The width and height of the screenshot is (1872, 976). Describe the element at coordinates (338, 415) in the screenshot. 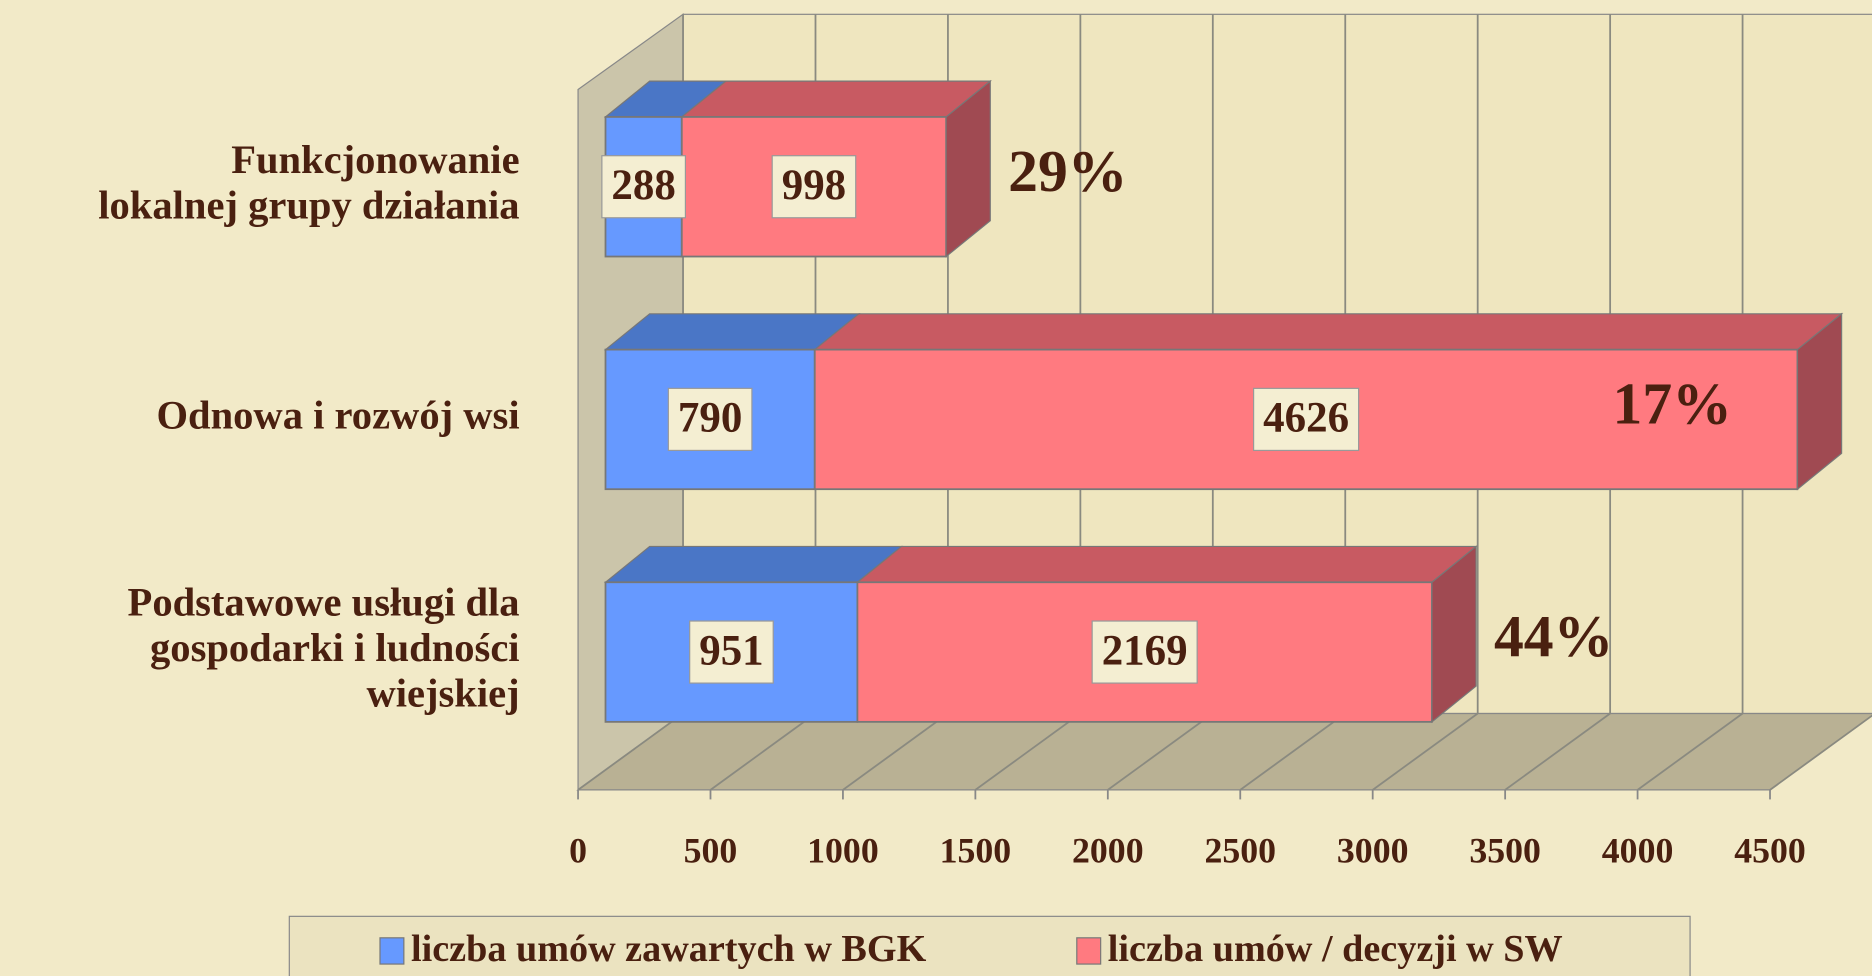

I see `category-label: Odnowa i rozwój wsi` at that location.